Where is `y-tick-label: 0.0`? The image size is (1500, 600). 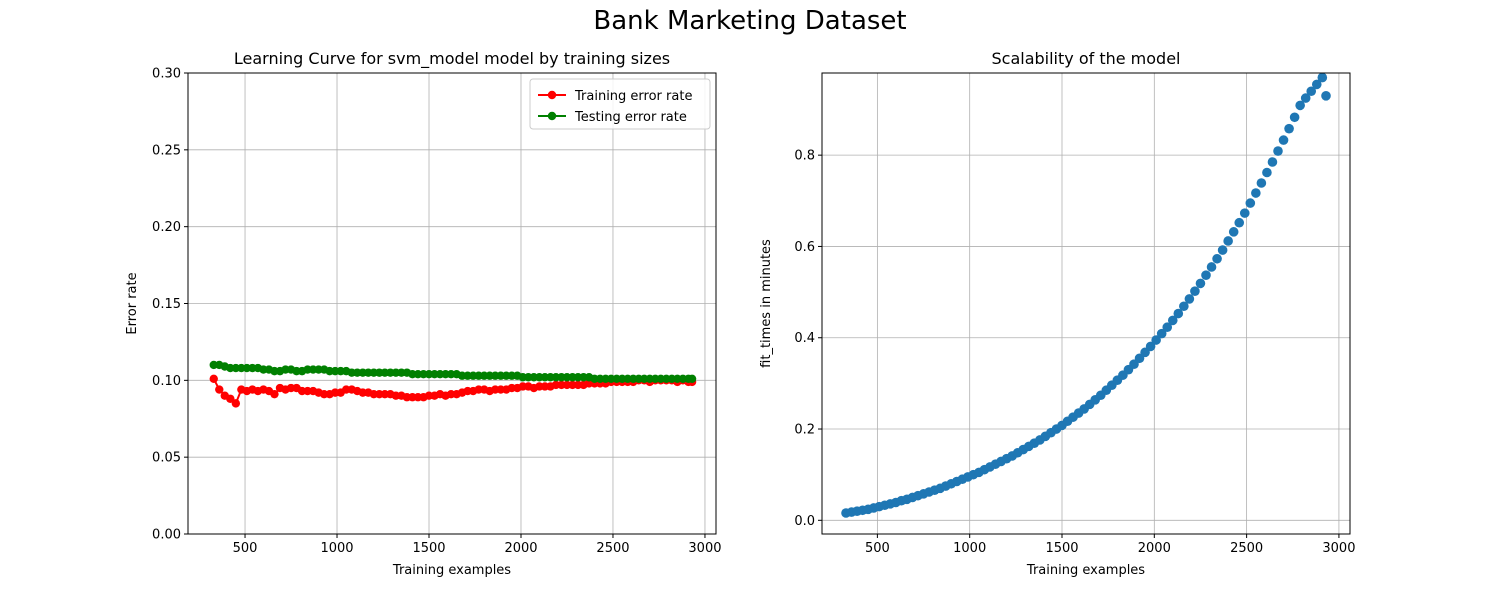
y-tick-label: 0.0 is located at coordinates (804, 521).